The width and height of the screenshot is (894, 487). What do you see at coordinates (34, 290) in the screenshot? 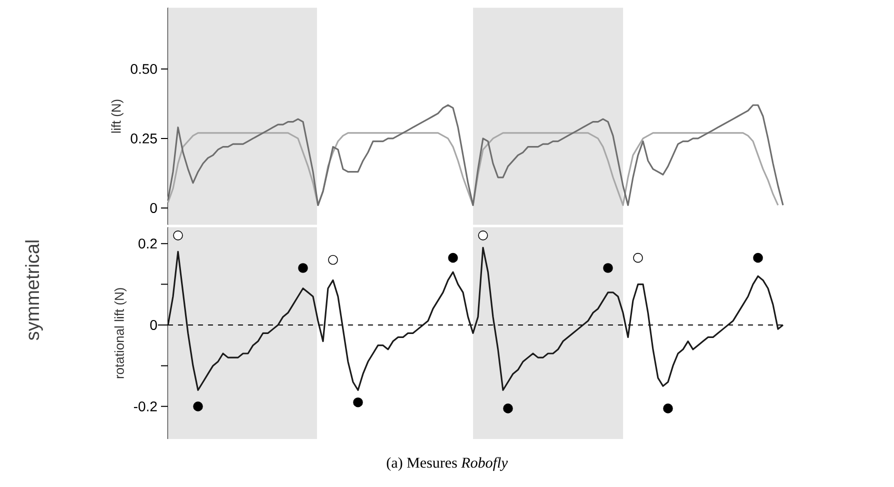
I see `text: symmetrical` at bounding box center [34, 290].